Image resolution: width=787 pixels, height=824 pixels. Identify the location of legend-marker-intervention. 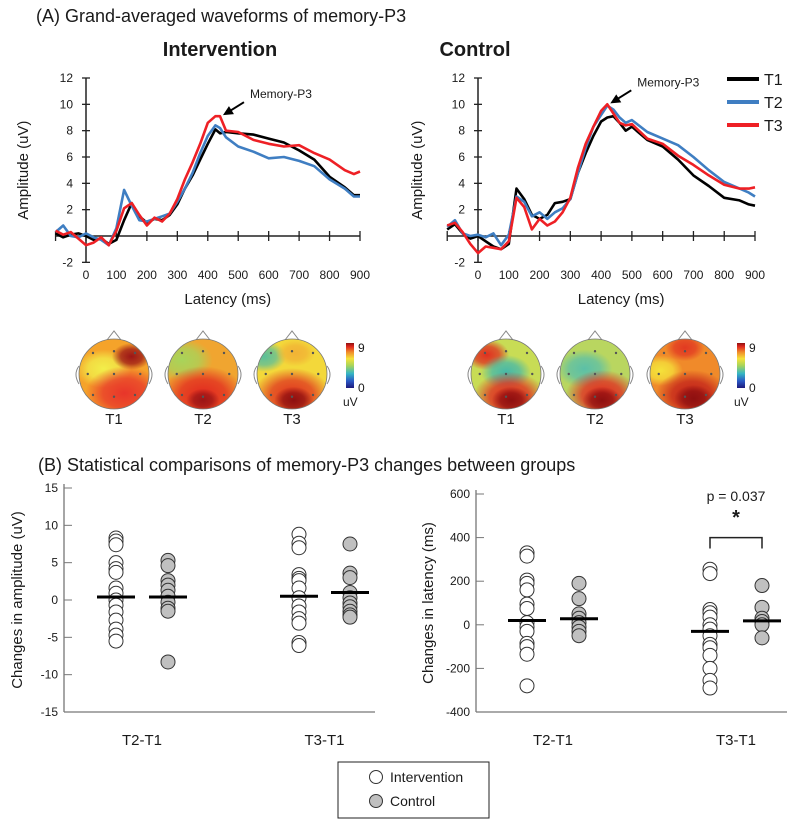
(376, 777).